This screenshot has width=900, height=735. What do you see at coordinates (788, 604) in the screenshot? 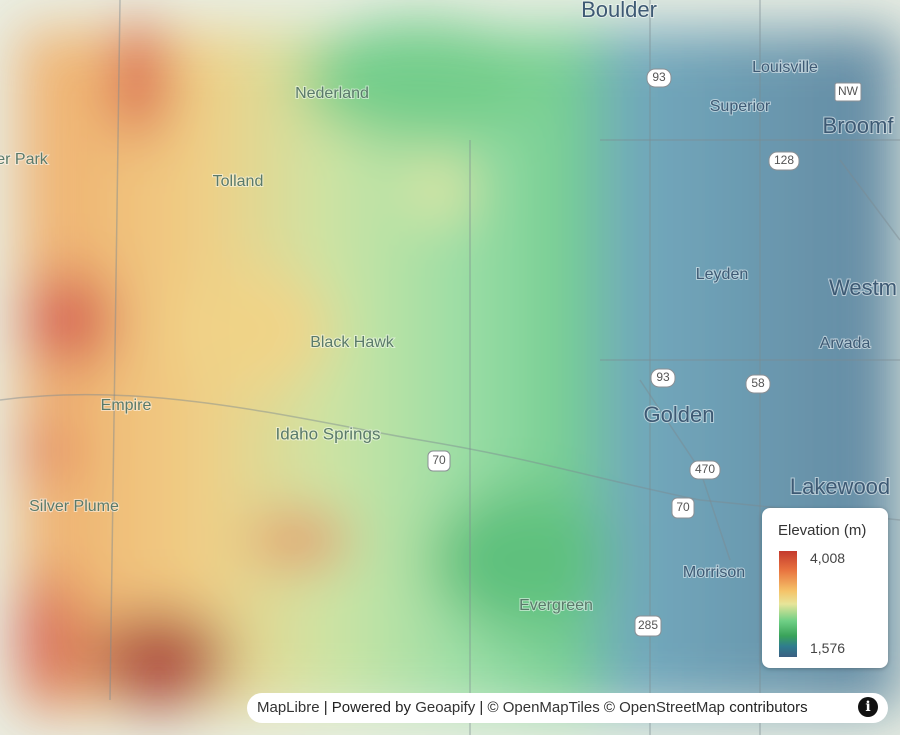
I see `legend-color-bar` at bounding box center [788, 604].